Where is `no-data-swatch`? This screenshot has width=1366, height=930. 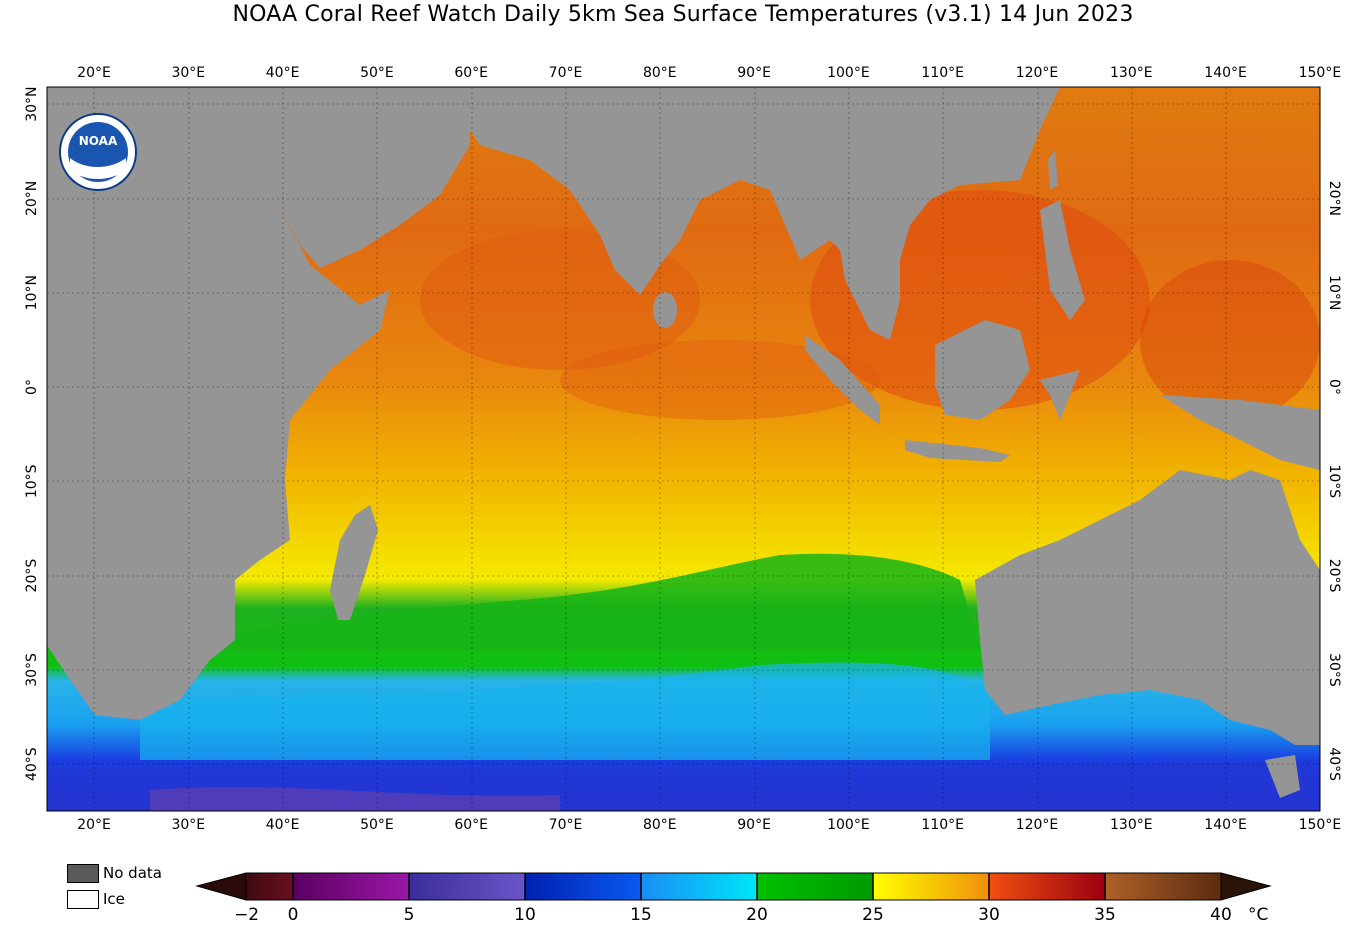
no-data-swatch is located at coordinates (83, 873).